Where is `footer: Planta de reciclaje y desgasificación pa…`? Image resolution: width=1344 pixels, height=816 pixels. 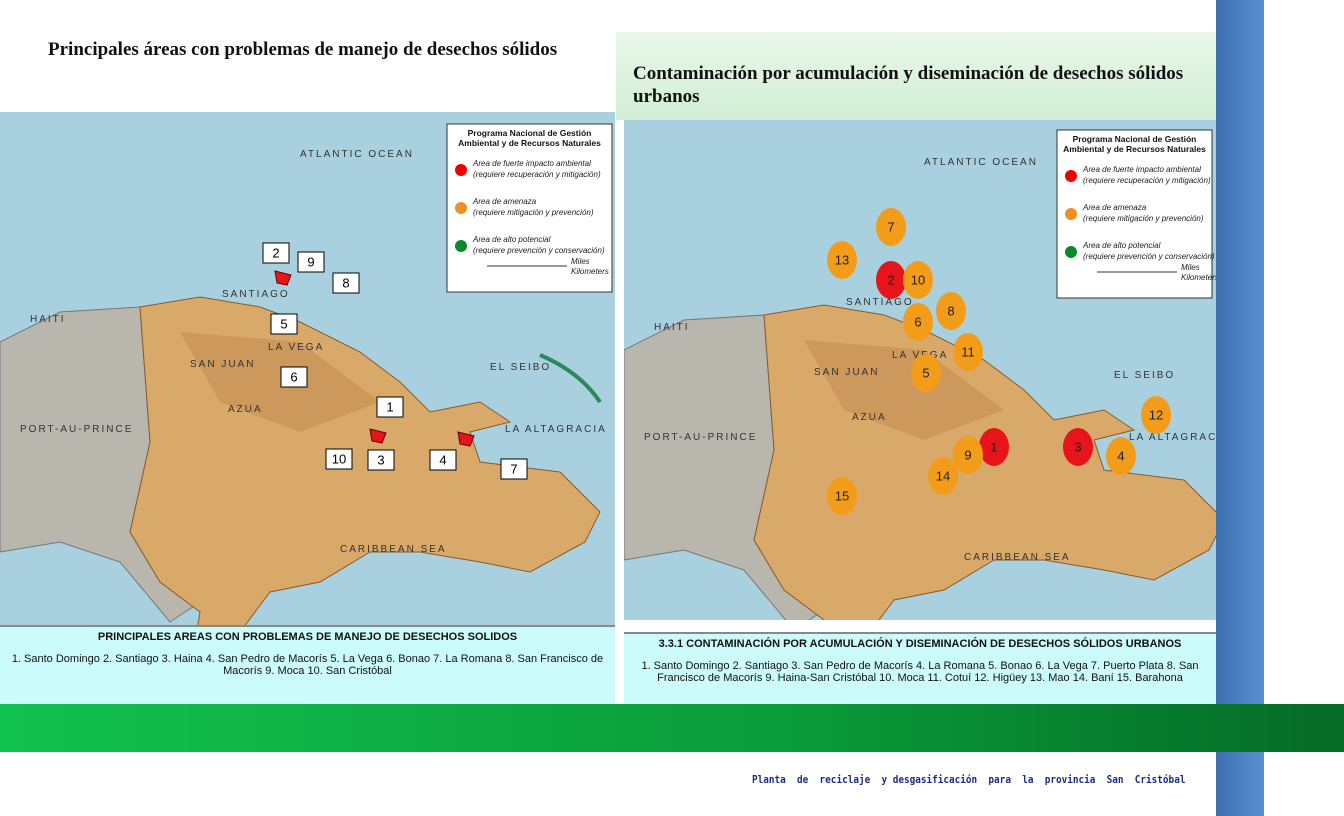 footer: Planta de reciclaje y desgasificación pa… is located at coordinates (969, 779).